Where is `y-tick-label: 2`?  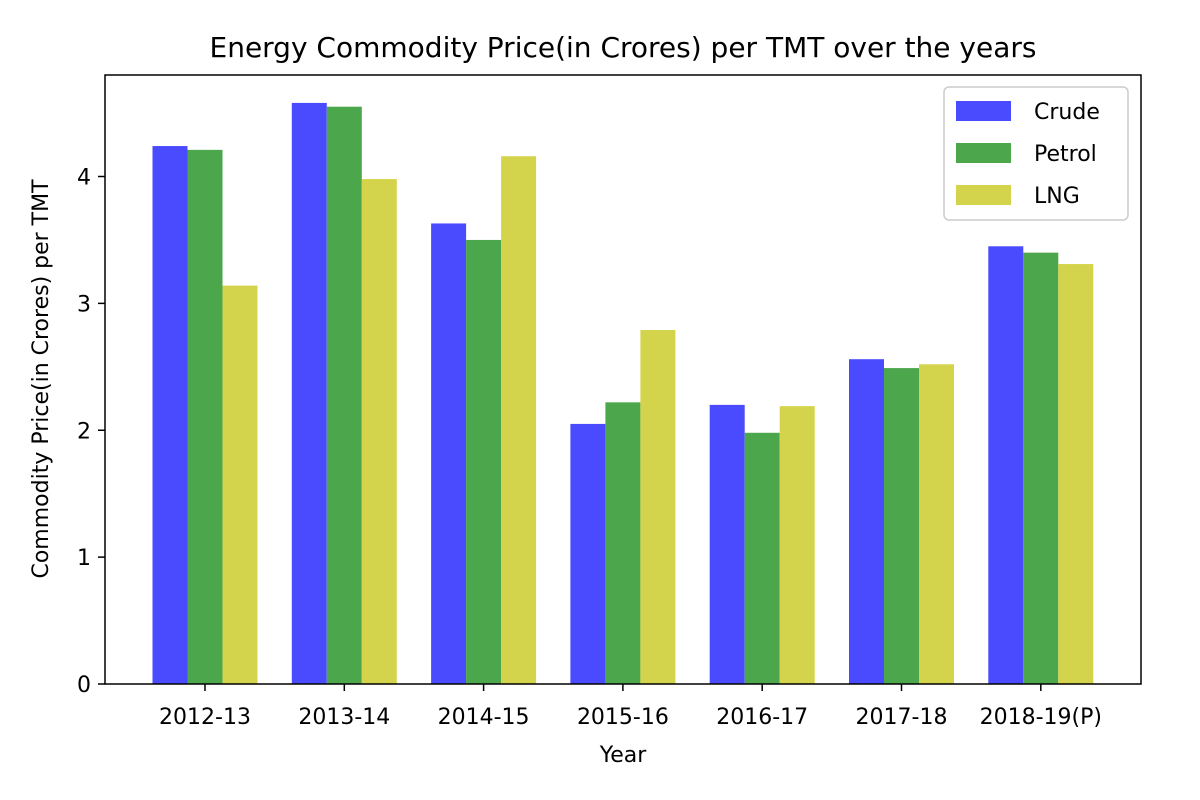
y-tick-label: 2 is located at coordinates (84, 431).